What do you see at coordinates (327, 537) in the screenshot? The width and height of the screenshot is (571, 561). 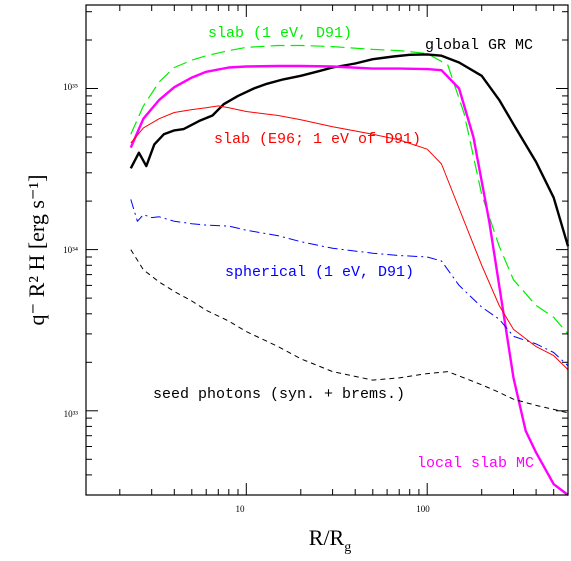 I see `x-axis-label-main: R/R` at bounding box center [327, 537].